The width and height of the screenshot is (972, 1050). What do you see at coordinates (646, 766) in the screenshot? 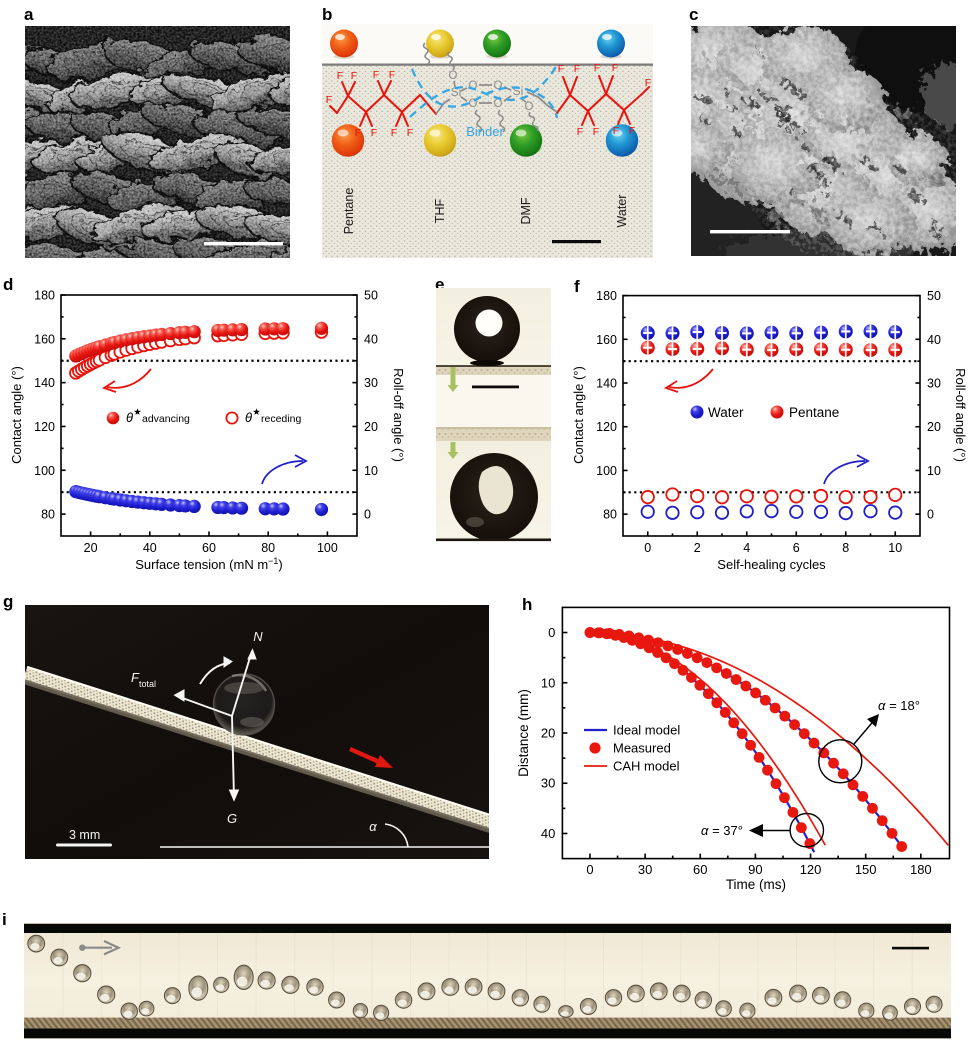
I see `svg-text: CAH model` at bounding box center [646, 766].